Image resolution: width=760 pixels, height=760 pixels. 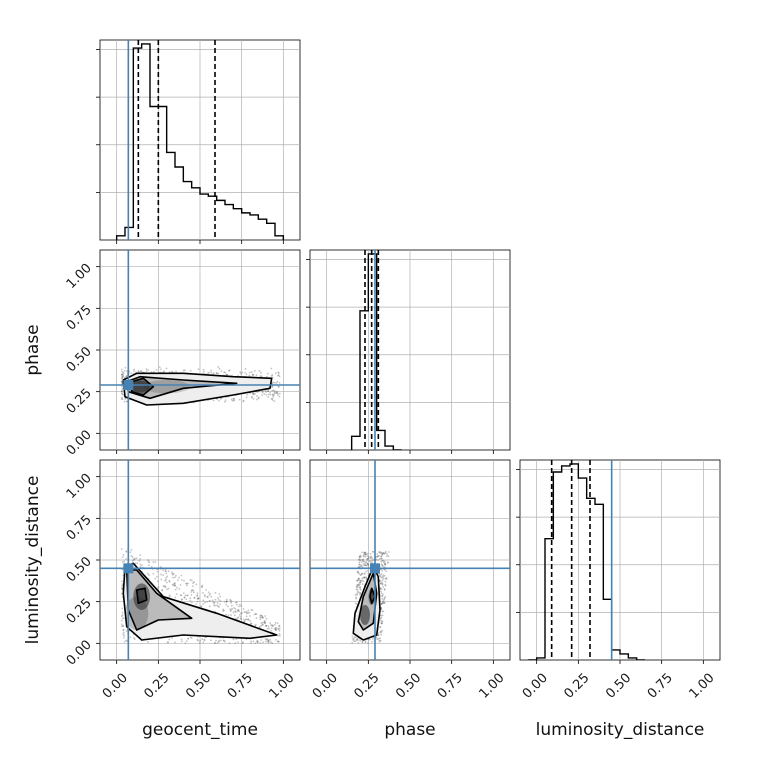 What do you see at coordinates (33, 349) in the screenshot?
I see `y-axis-label-phase: phase` at bounding box center [33, 349].